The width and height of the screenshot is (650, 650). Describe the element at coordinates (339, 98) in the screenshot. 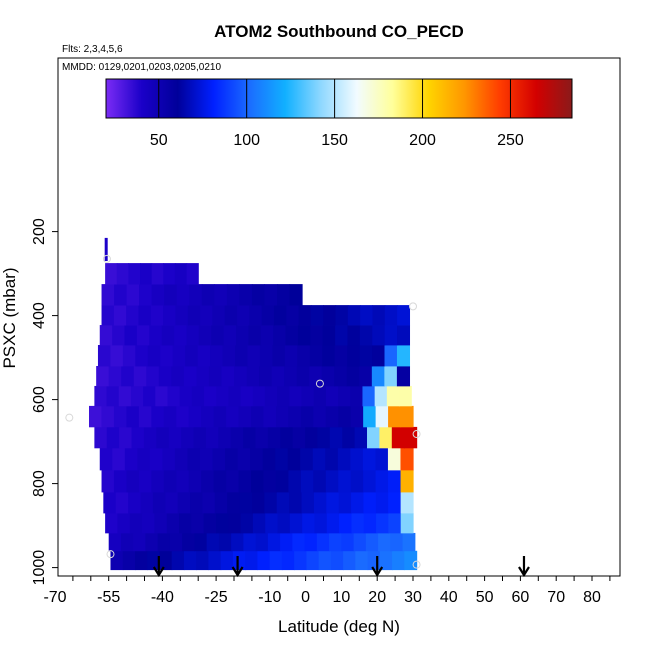

I see `colorbar-gradient` at that location.